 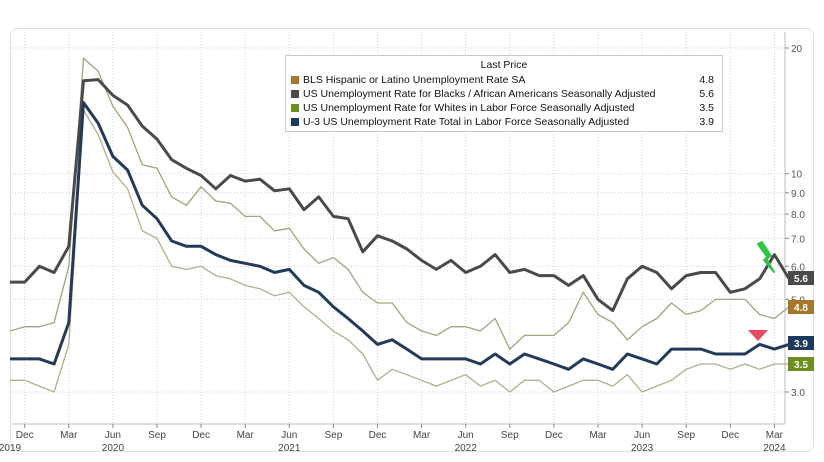 I want to click on y-tick-label: 8.0, so click(x=798, y=215).